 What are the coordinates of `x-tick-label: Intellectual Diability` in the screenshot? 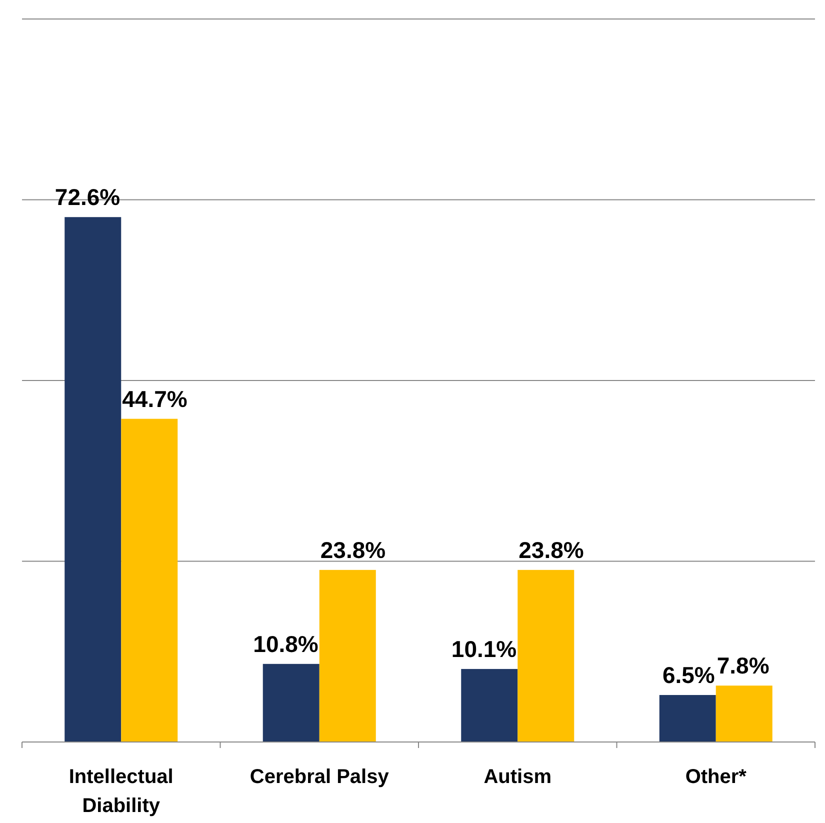 It's located at (121, 791).